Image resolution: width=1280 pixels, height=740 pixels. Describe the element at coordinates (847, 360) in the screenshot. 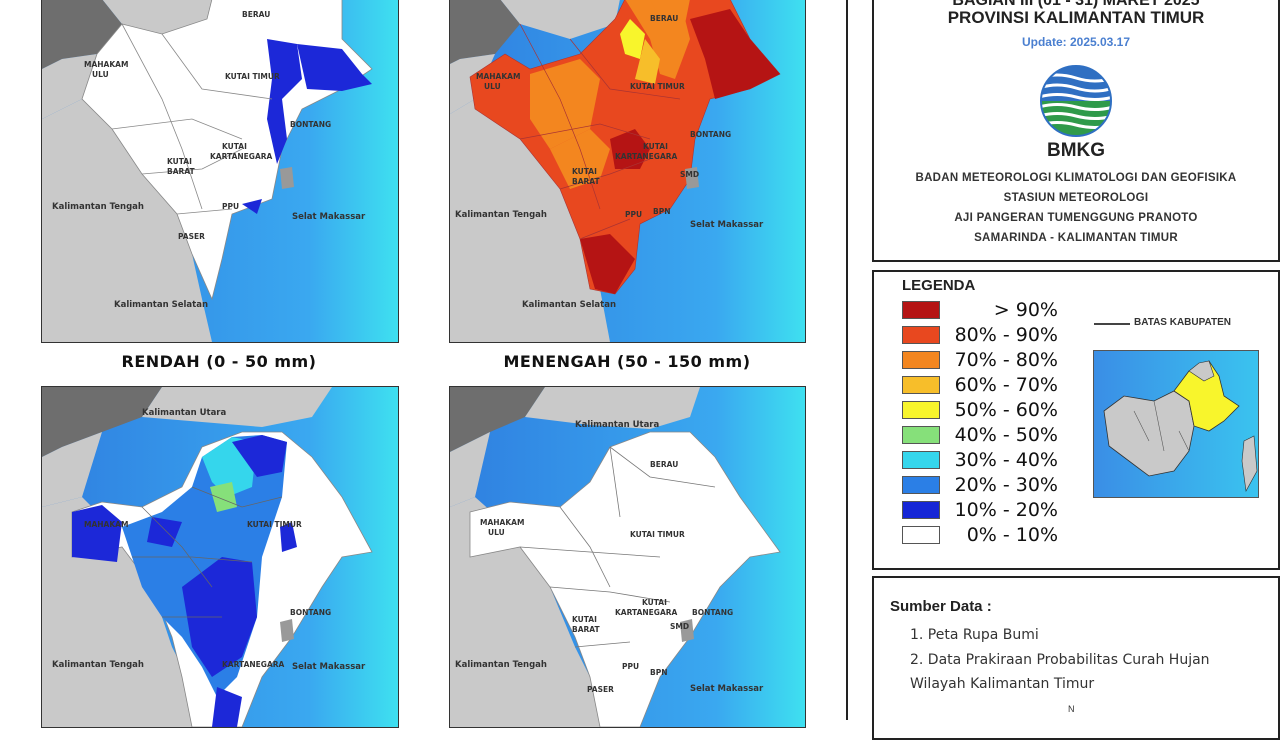

I see `vertical-divider` at that location.